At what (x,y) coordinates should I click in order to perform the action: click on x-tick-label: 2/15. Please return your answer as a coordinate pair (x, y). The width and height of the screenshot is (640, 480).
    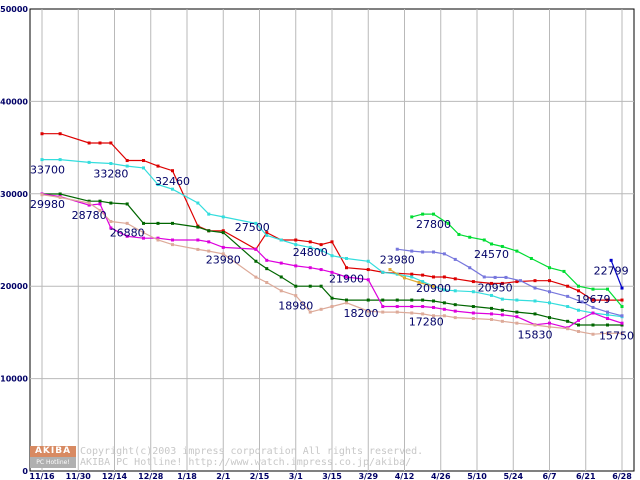
    Looking at the image, I should click on (260, 476).